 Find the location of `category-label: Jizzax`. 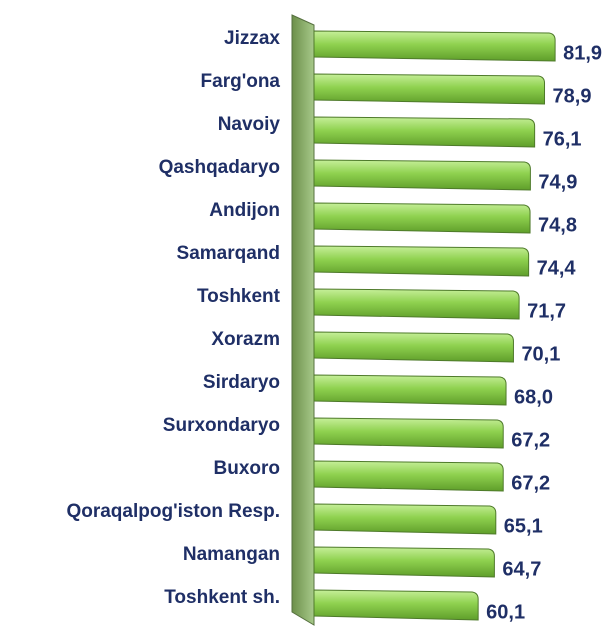

category-label: Jizzax is located at coordinates (252, 38).